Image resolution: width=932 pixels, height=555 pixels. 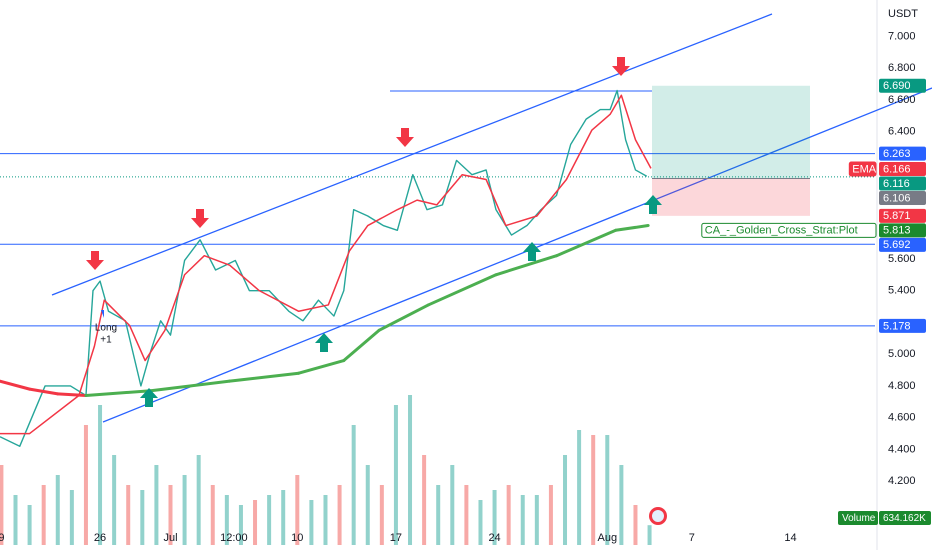 I want to click on series-name: EMA, so click(x=864, y=169).